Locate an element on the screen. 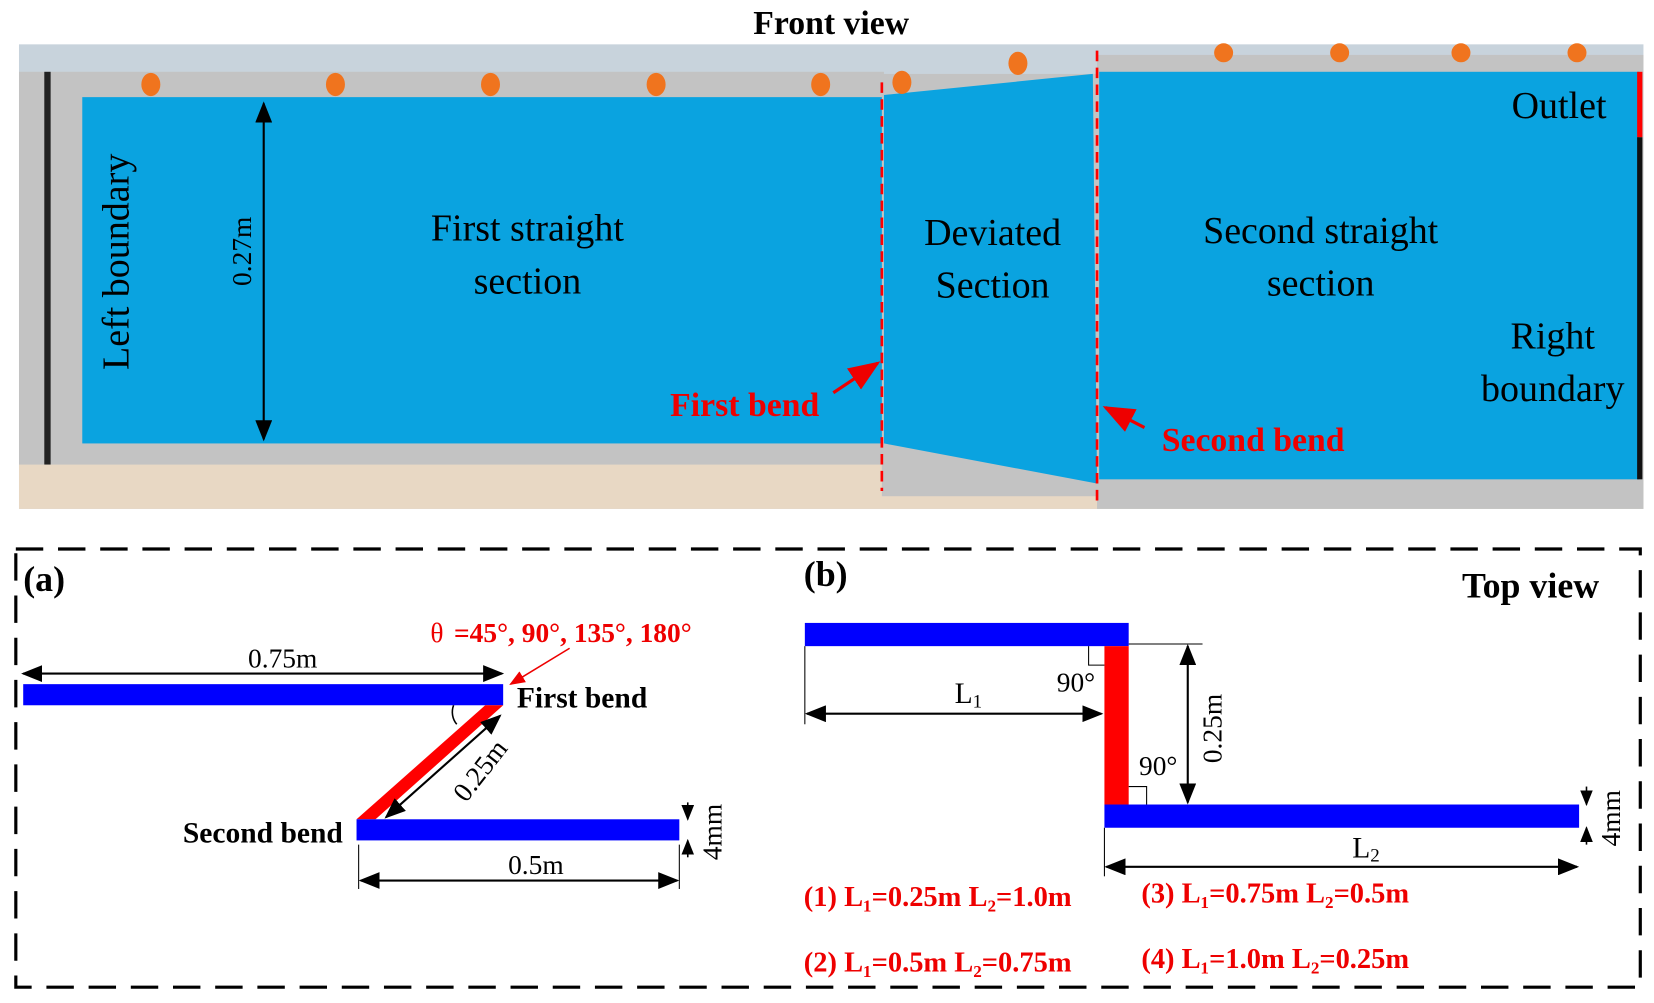  front-view-title: Front view is located at coordinates (831, 23).